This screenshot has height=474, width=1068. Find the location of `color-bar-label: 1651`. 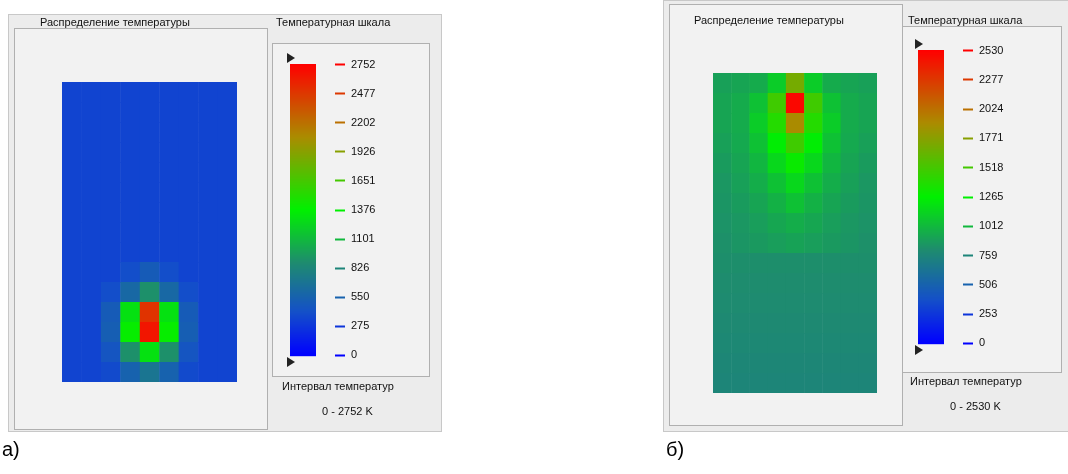

color-bar-label: 1651 is located at coordinates (363, 179).